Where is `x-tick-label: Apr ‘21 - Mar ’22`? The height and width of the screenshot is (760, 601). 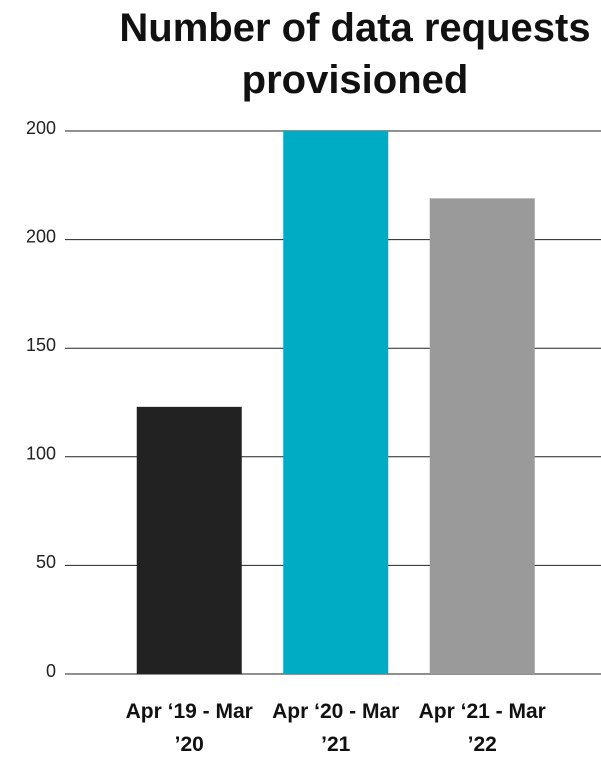
x-tick-label: Apr ‘21 - Mar ’22 is located at coordinates (482, 728).